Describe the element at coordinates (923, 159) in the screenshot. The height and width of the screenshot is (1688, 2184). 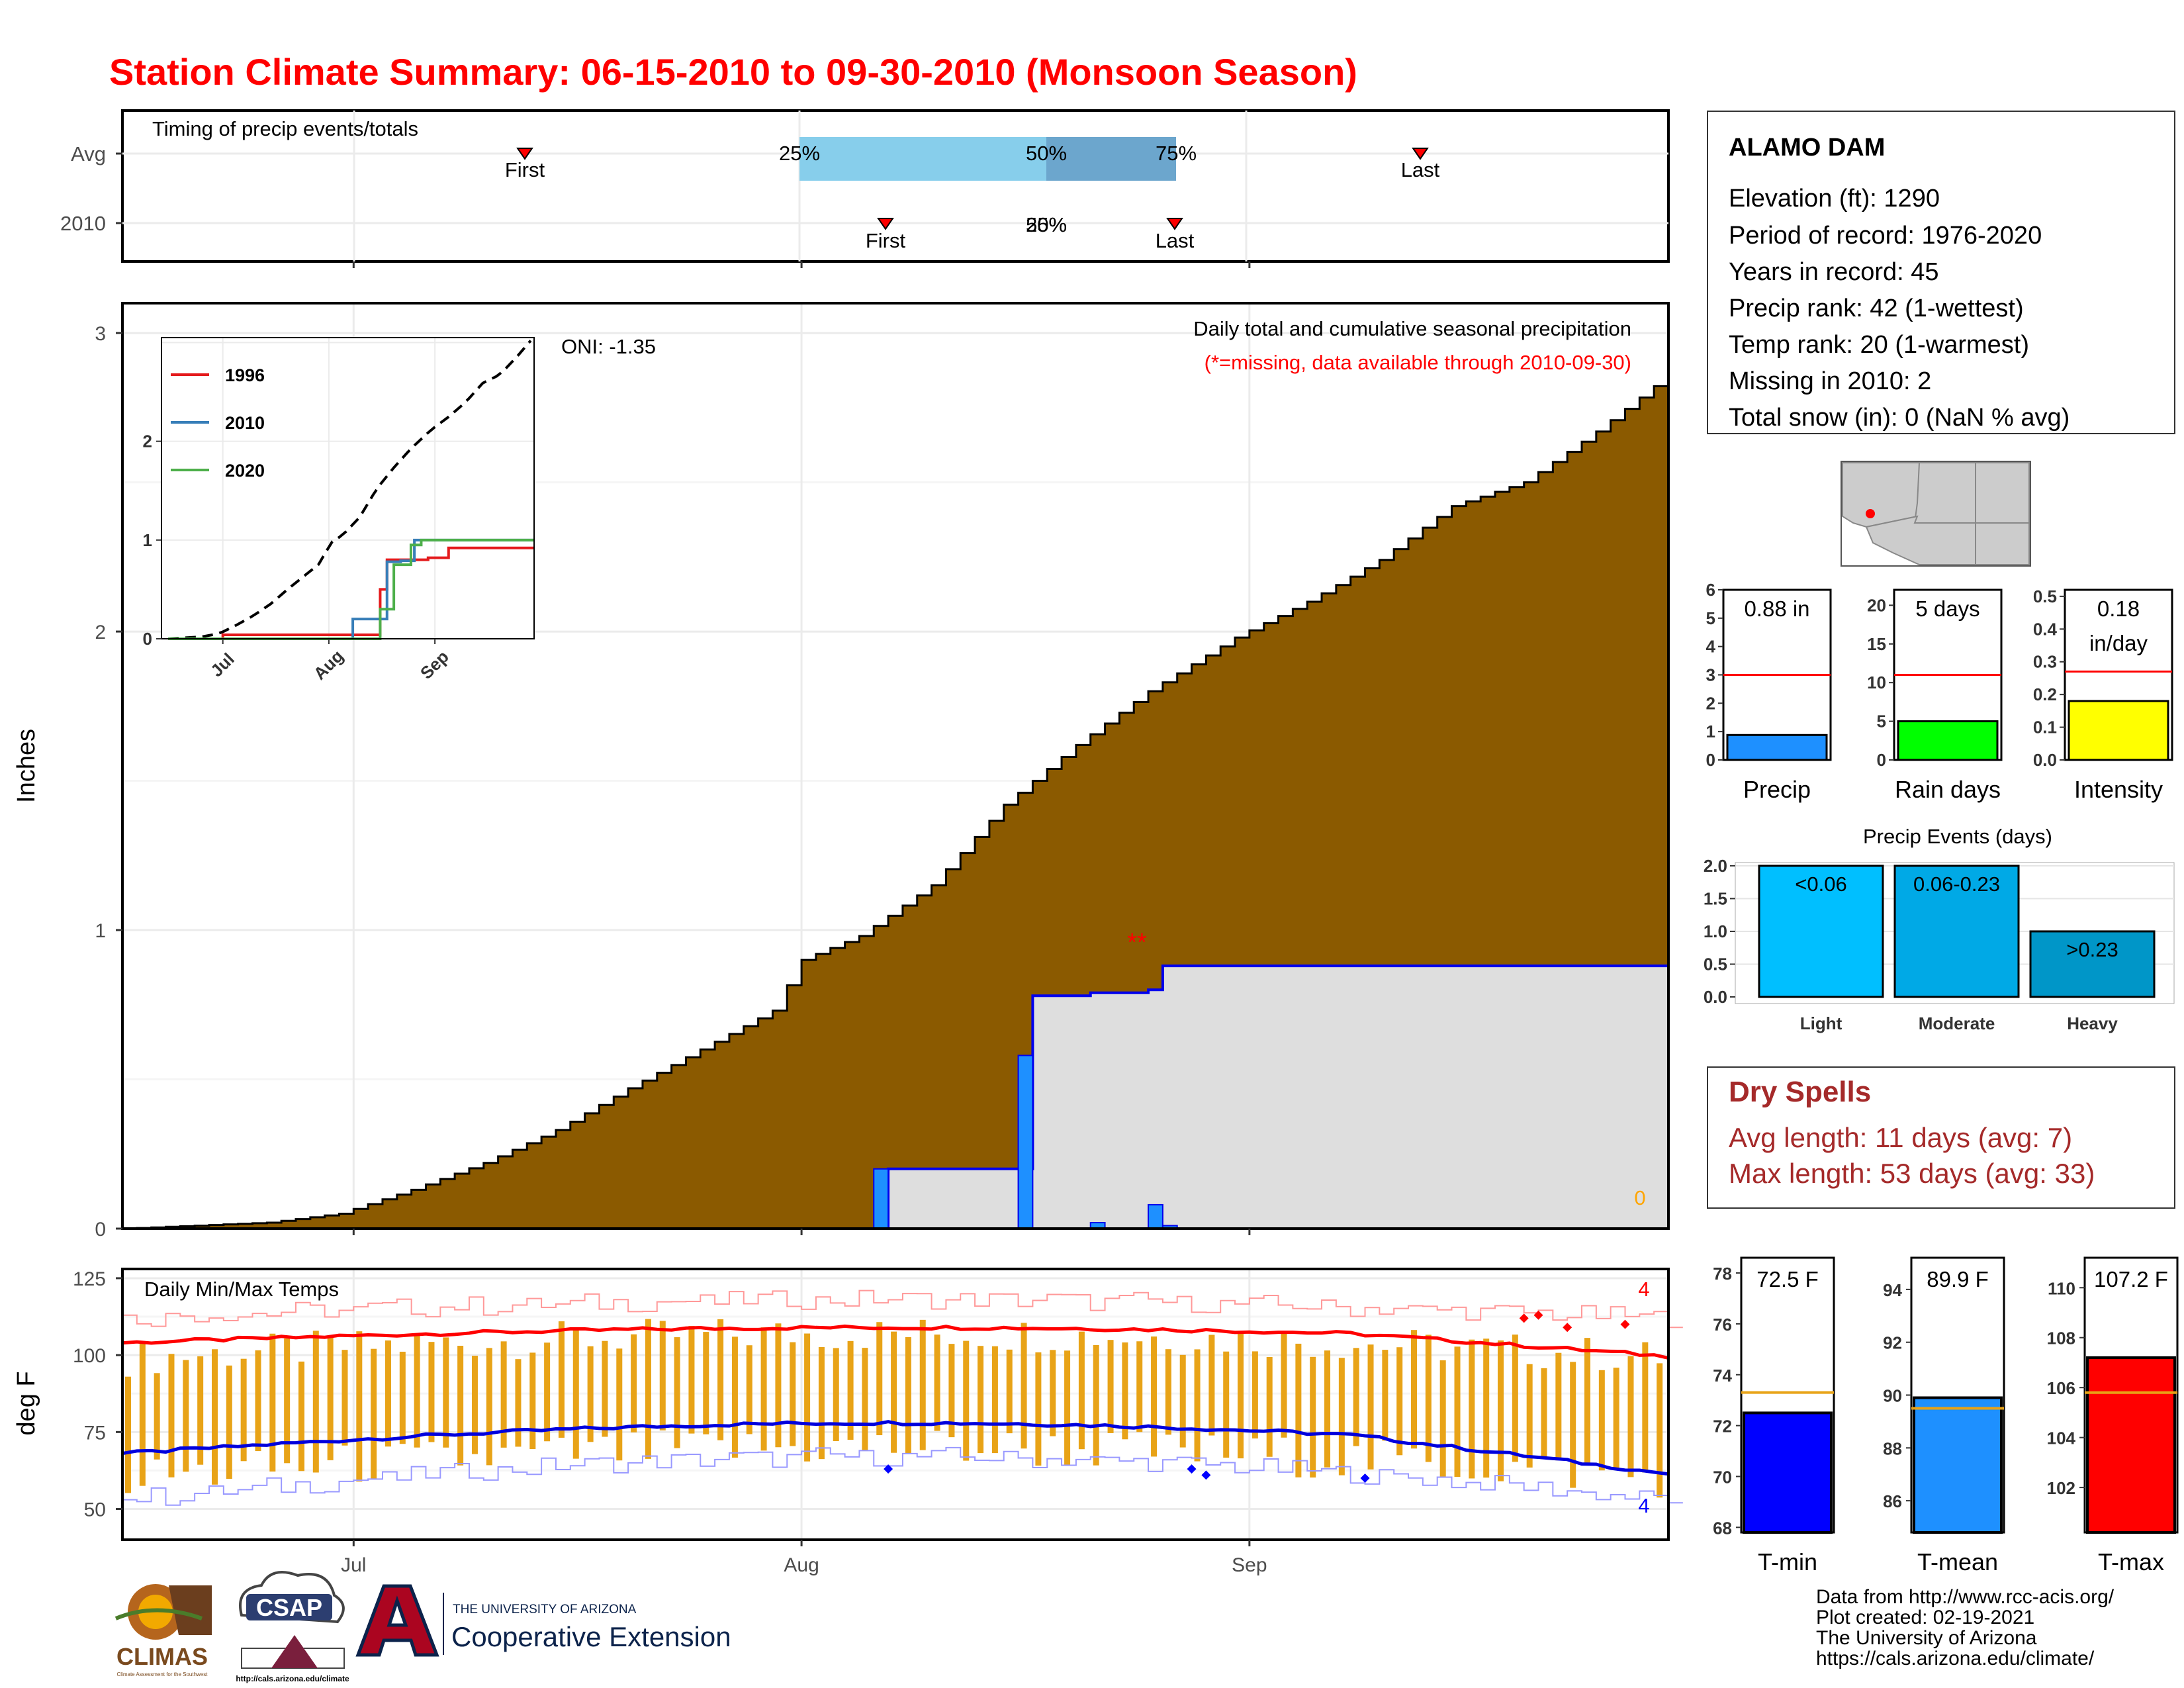
I see `avg-quartile-bar-low` at that location.